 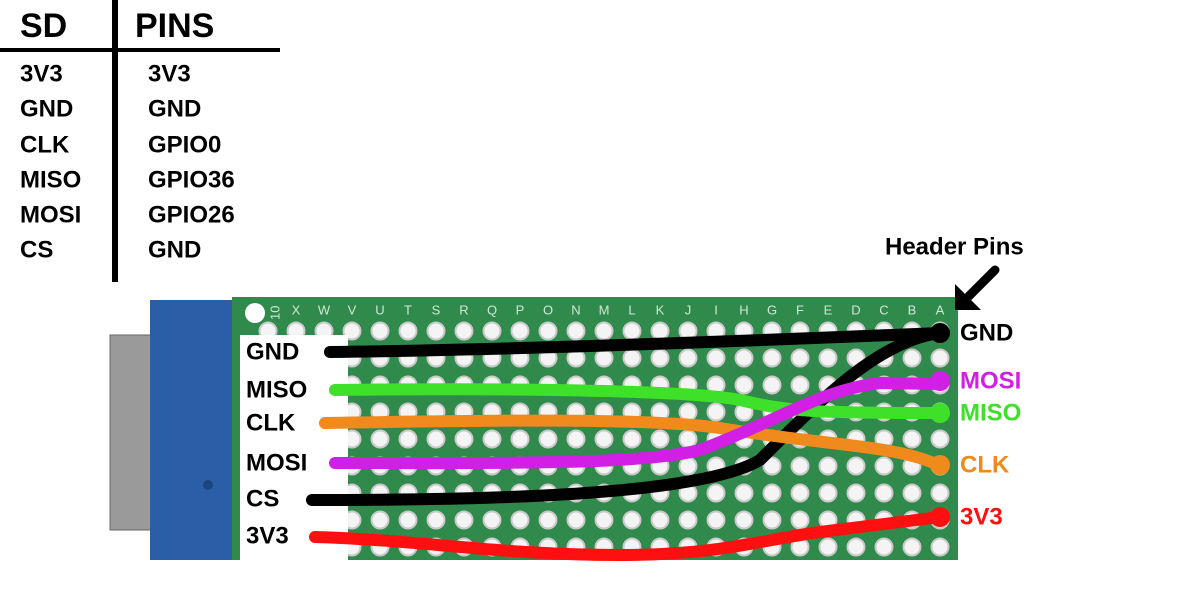 I want to click on column-letter: B, so click(x=912, y=309).